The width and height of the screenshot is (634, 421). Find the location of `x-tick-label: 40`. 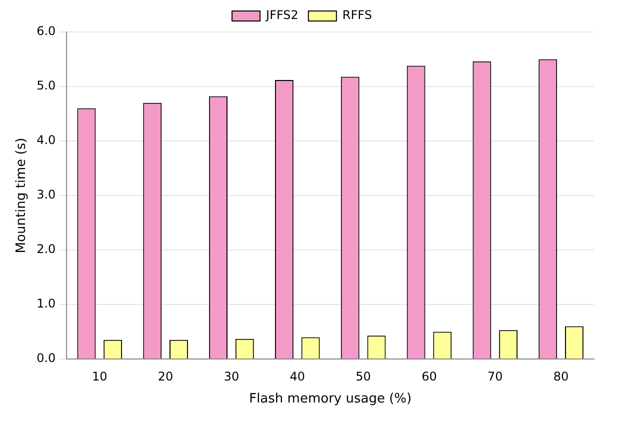

x-tick-label: 40 is located at coordinates (298, 376).